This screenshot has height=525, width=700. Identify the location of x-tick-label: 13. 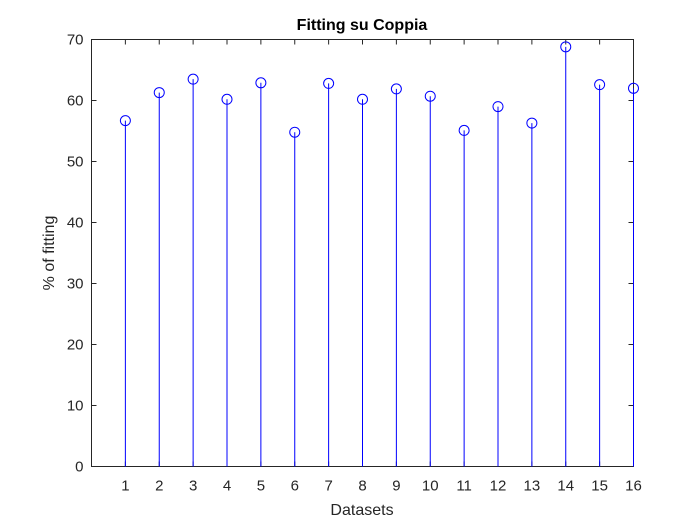
(532, 486).